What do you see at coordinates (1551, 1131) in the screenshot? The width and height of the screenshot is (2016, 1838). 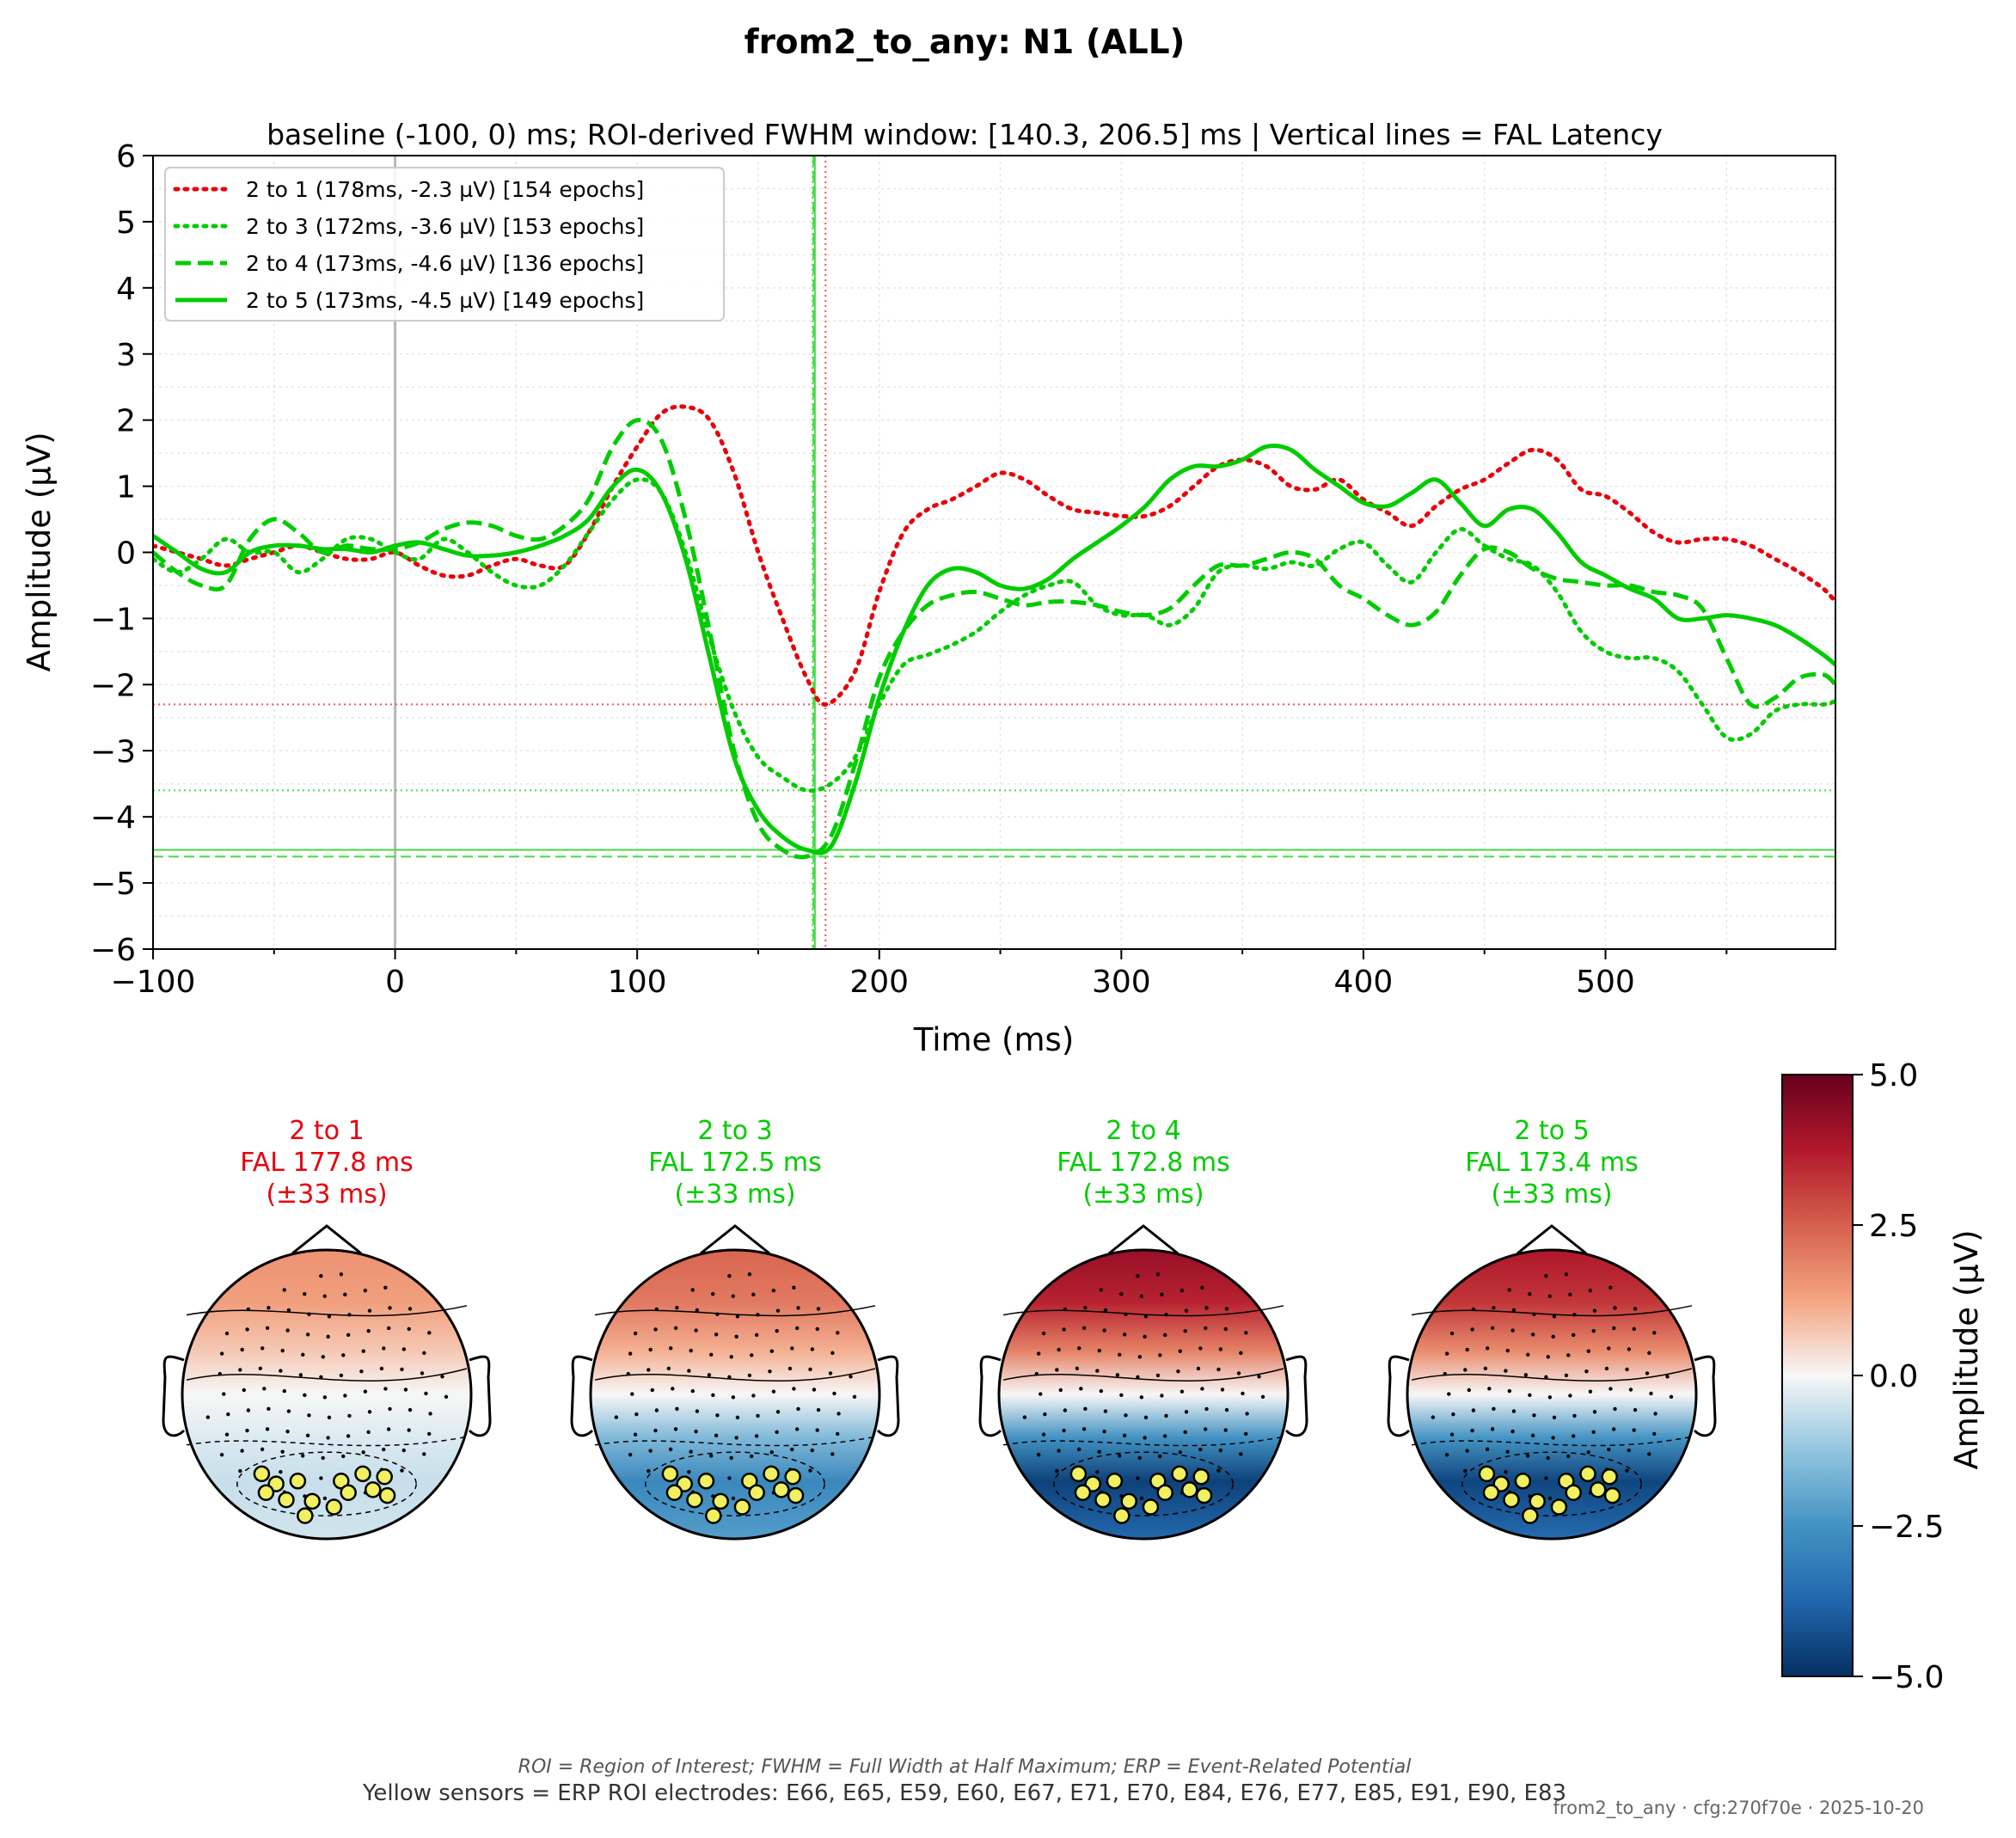 I see `topomap-title: 2 to 5` at bounding box center [1551, 1131].